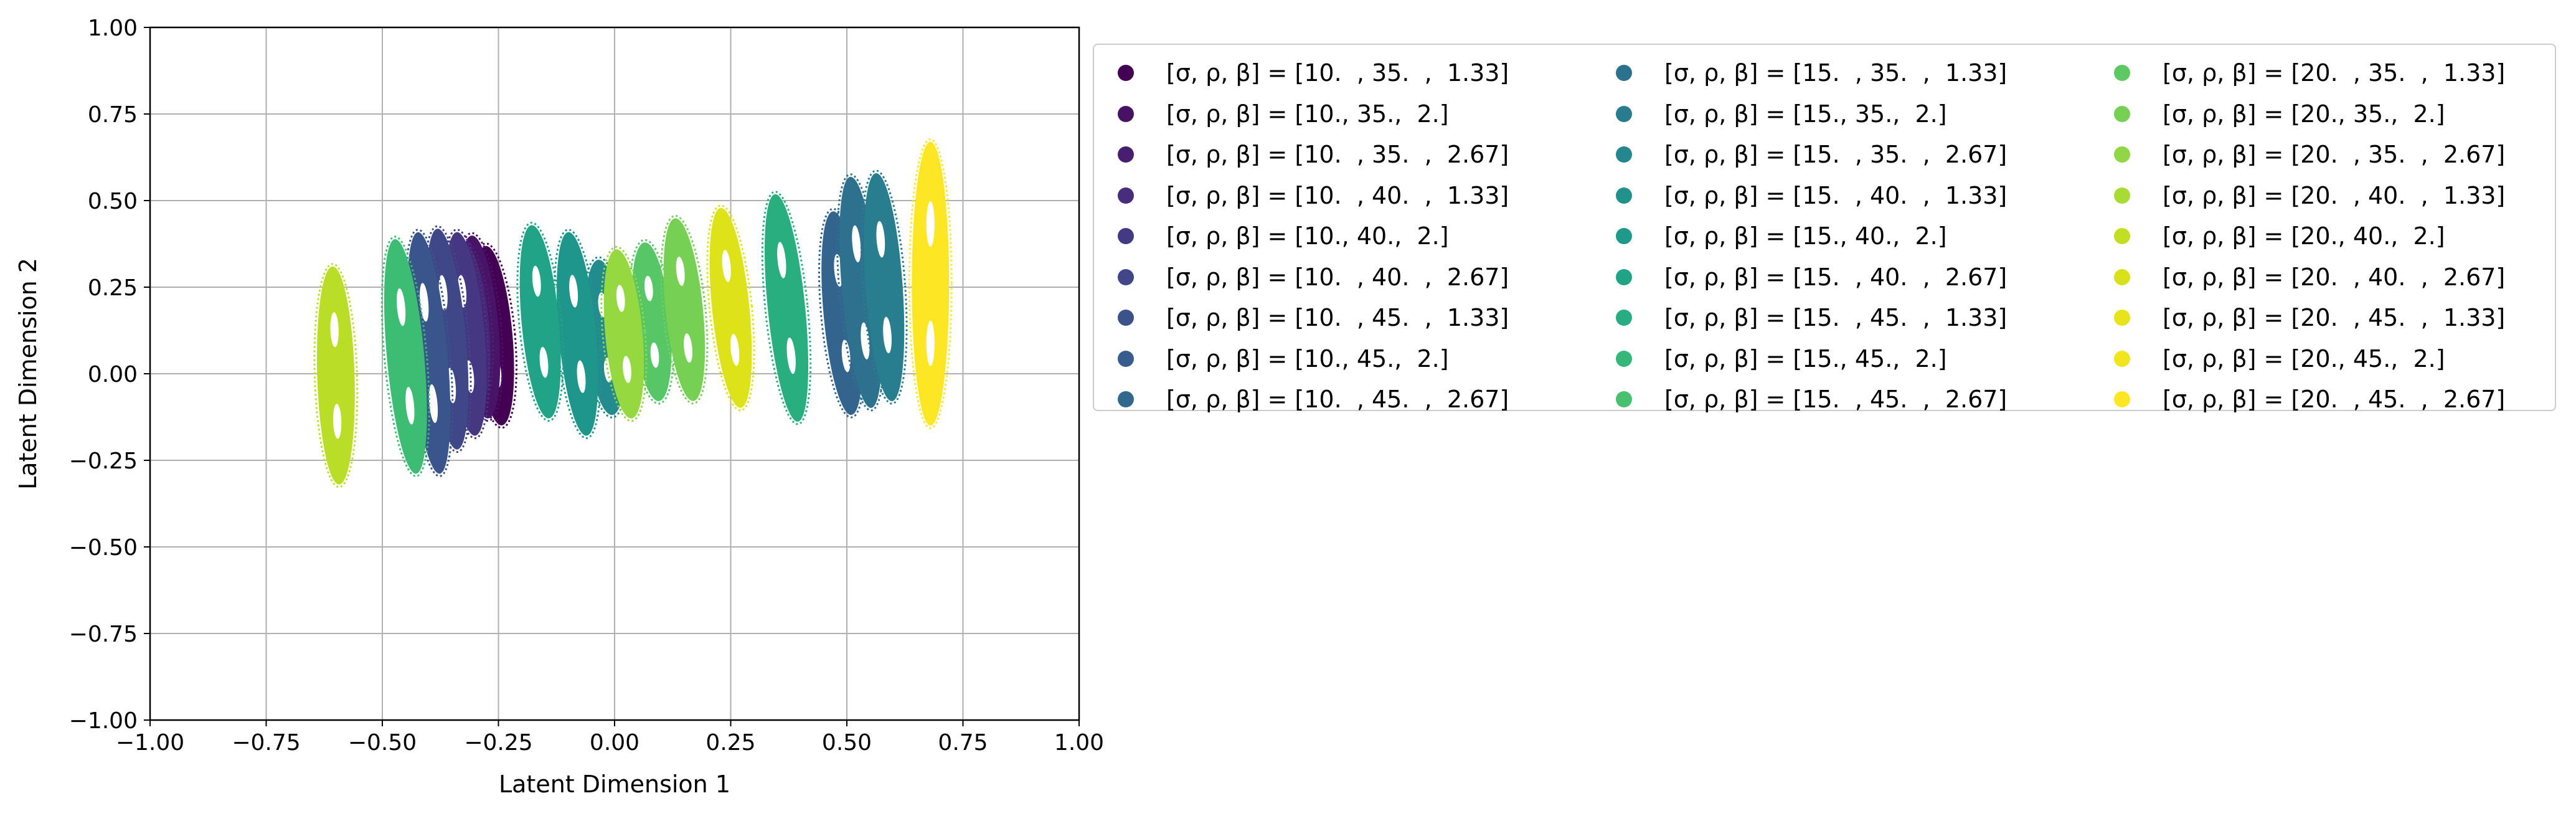 This screenshot has width=2576, height=816. I want to click on legend-item: [σ, ρ, β] = [15. , 40. , 1.33], so click(1799, 196).